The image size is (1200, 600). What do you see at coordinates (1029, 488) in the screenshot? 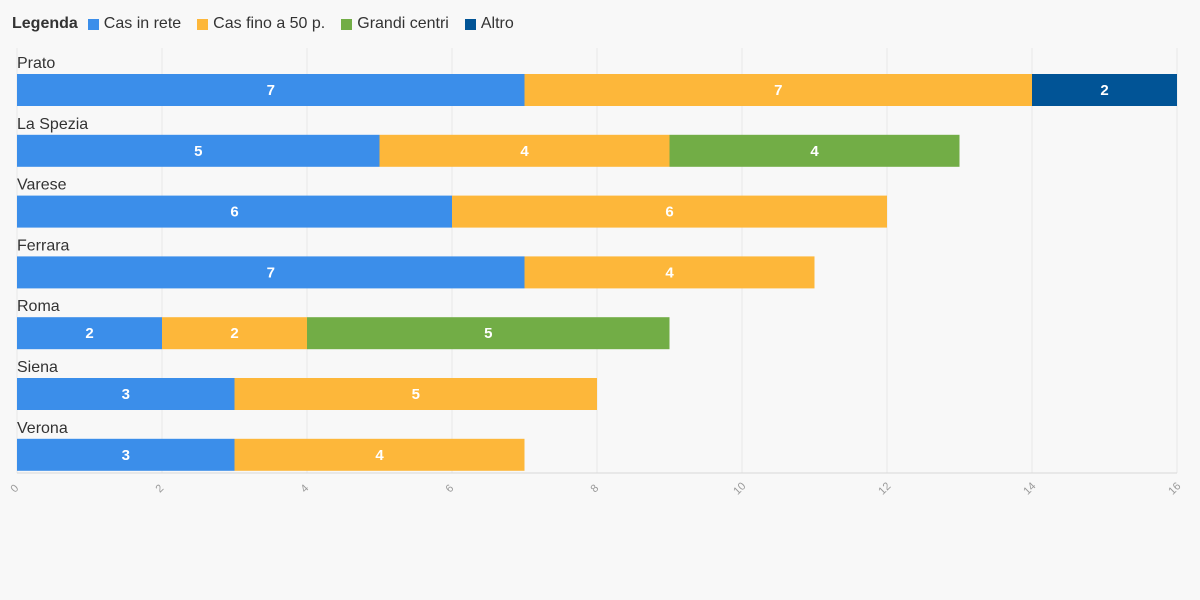
I see `x-tick-label: 14` at bounding box center [1029, 488].